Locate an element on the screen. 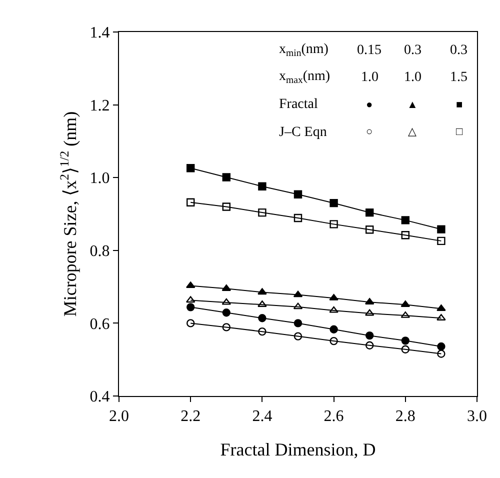 This screenshot has height=478, width=500. x-tick-label: 3.0 is located at coordinates (477, 417).